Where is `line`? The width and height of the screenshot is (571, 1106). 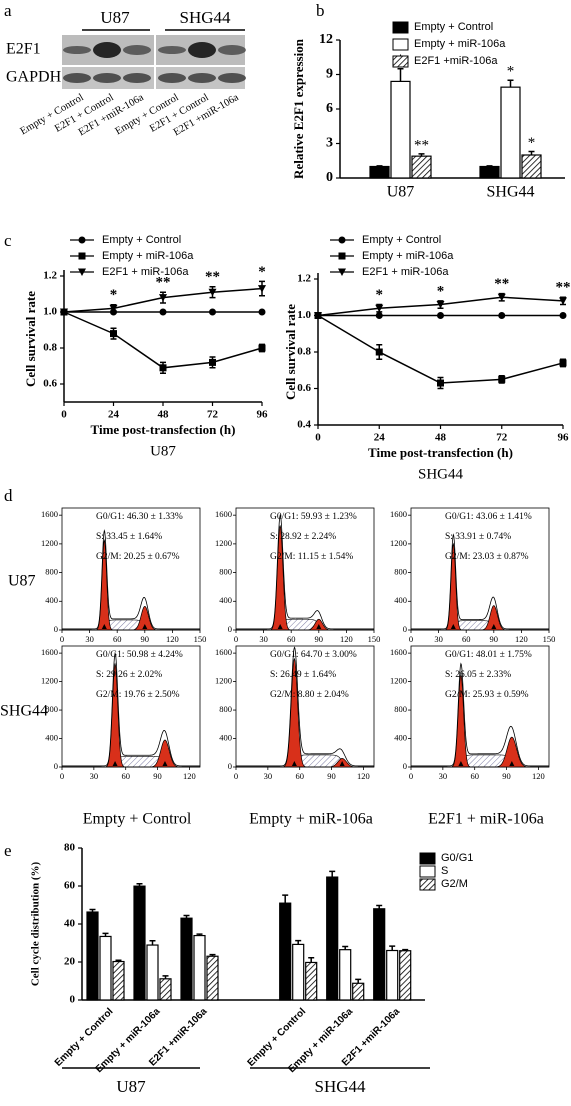
line is located at coordinates (440, 349).